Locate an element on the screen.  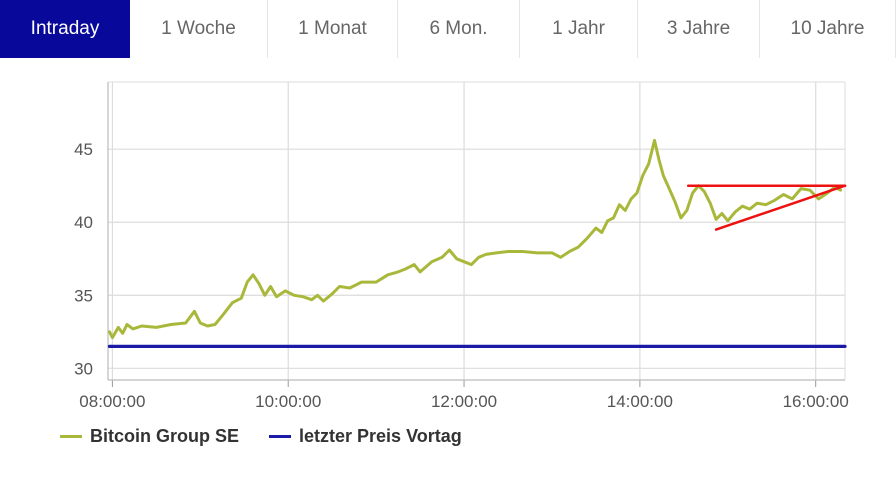
x-tick-label-08: 08:00:00 is located at coordinates (112, 401).